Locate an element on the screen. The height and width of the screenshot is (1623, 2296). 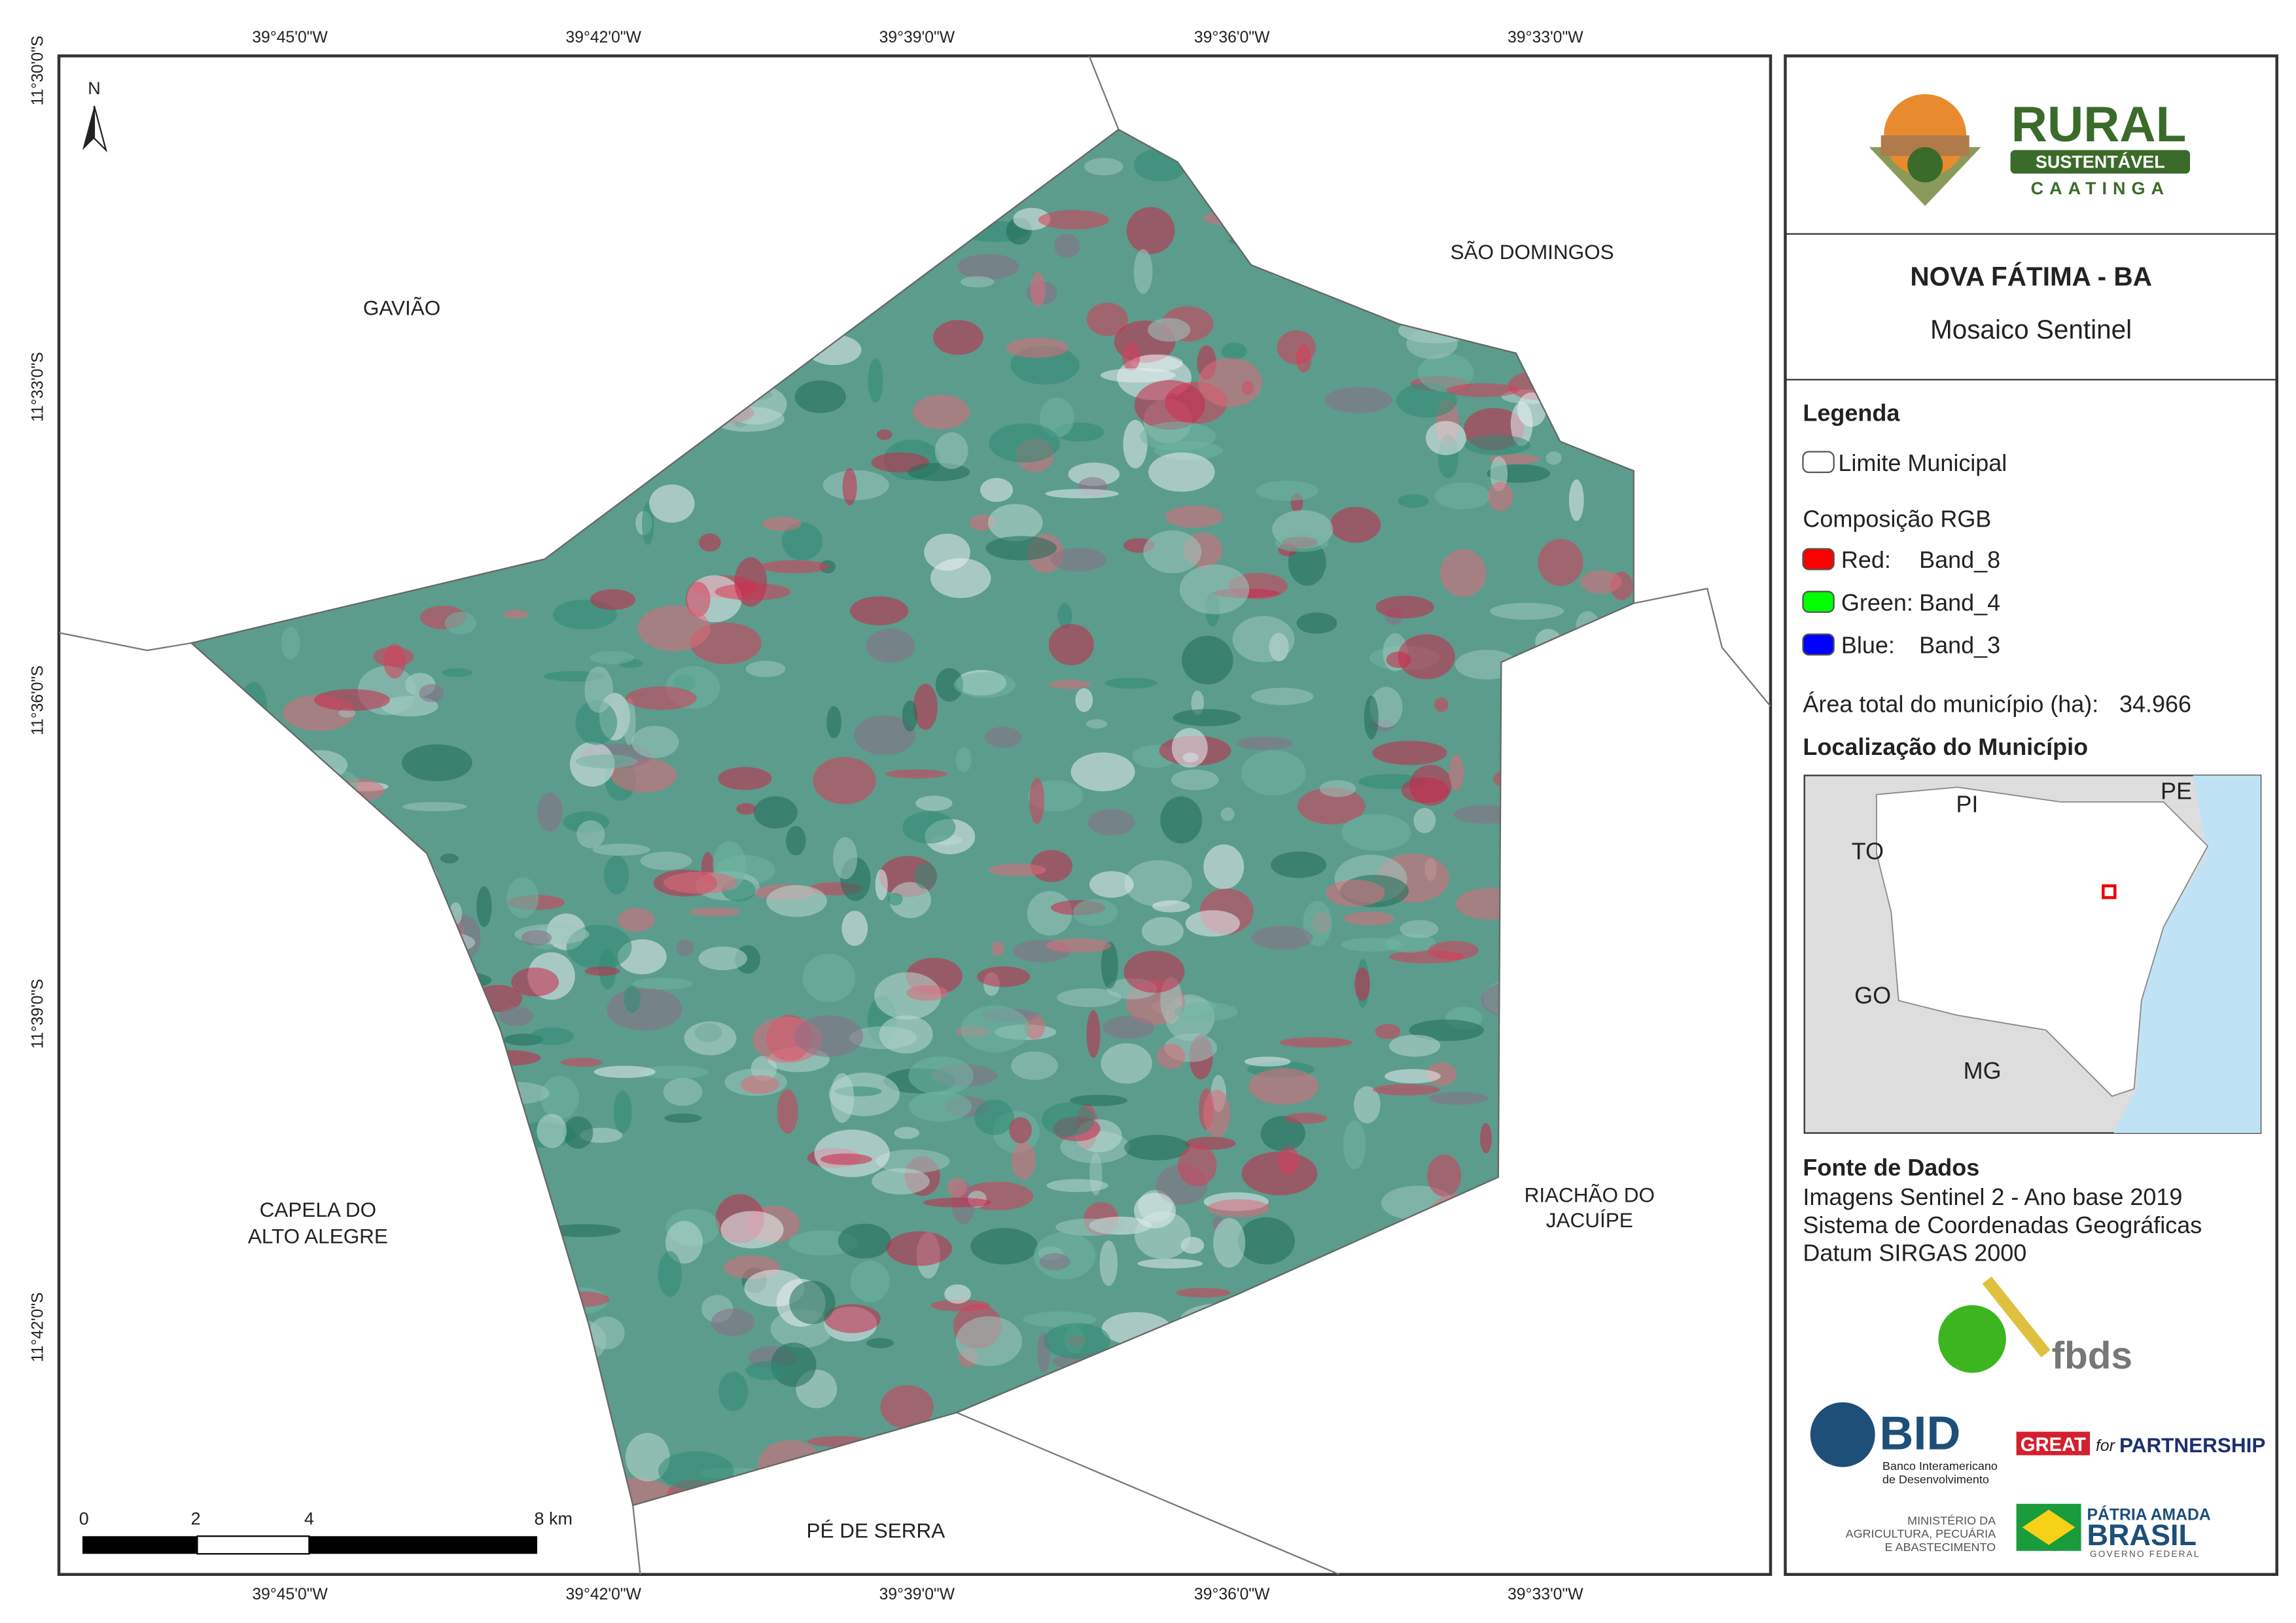
state-label: MG is located at coordinates (1983, 1070).